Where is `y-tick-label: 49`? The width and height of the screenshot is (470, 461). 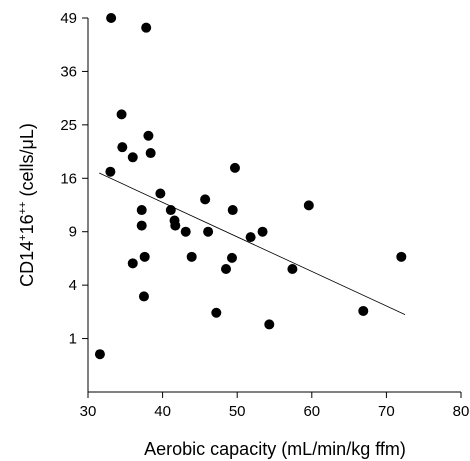 y-tick-label: 49 is located at coordinates (68, 18).